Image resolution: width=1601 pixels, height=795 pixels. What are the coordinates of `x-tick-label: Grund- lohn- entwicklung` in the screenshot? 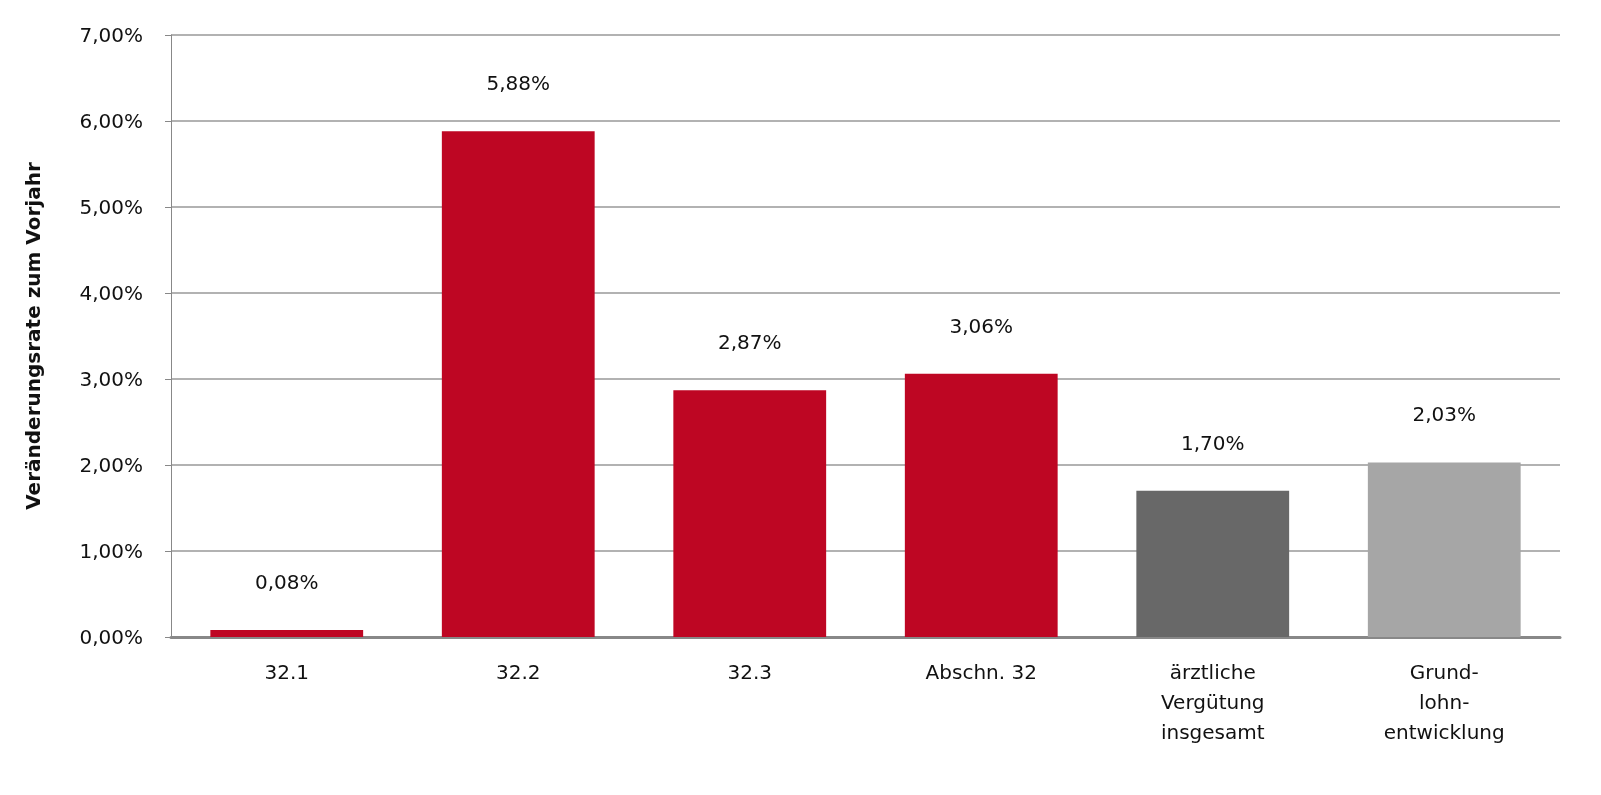 It's located at (1444, 702).